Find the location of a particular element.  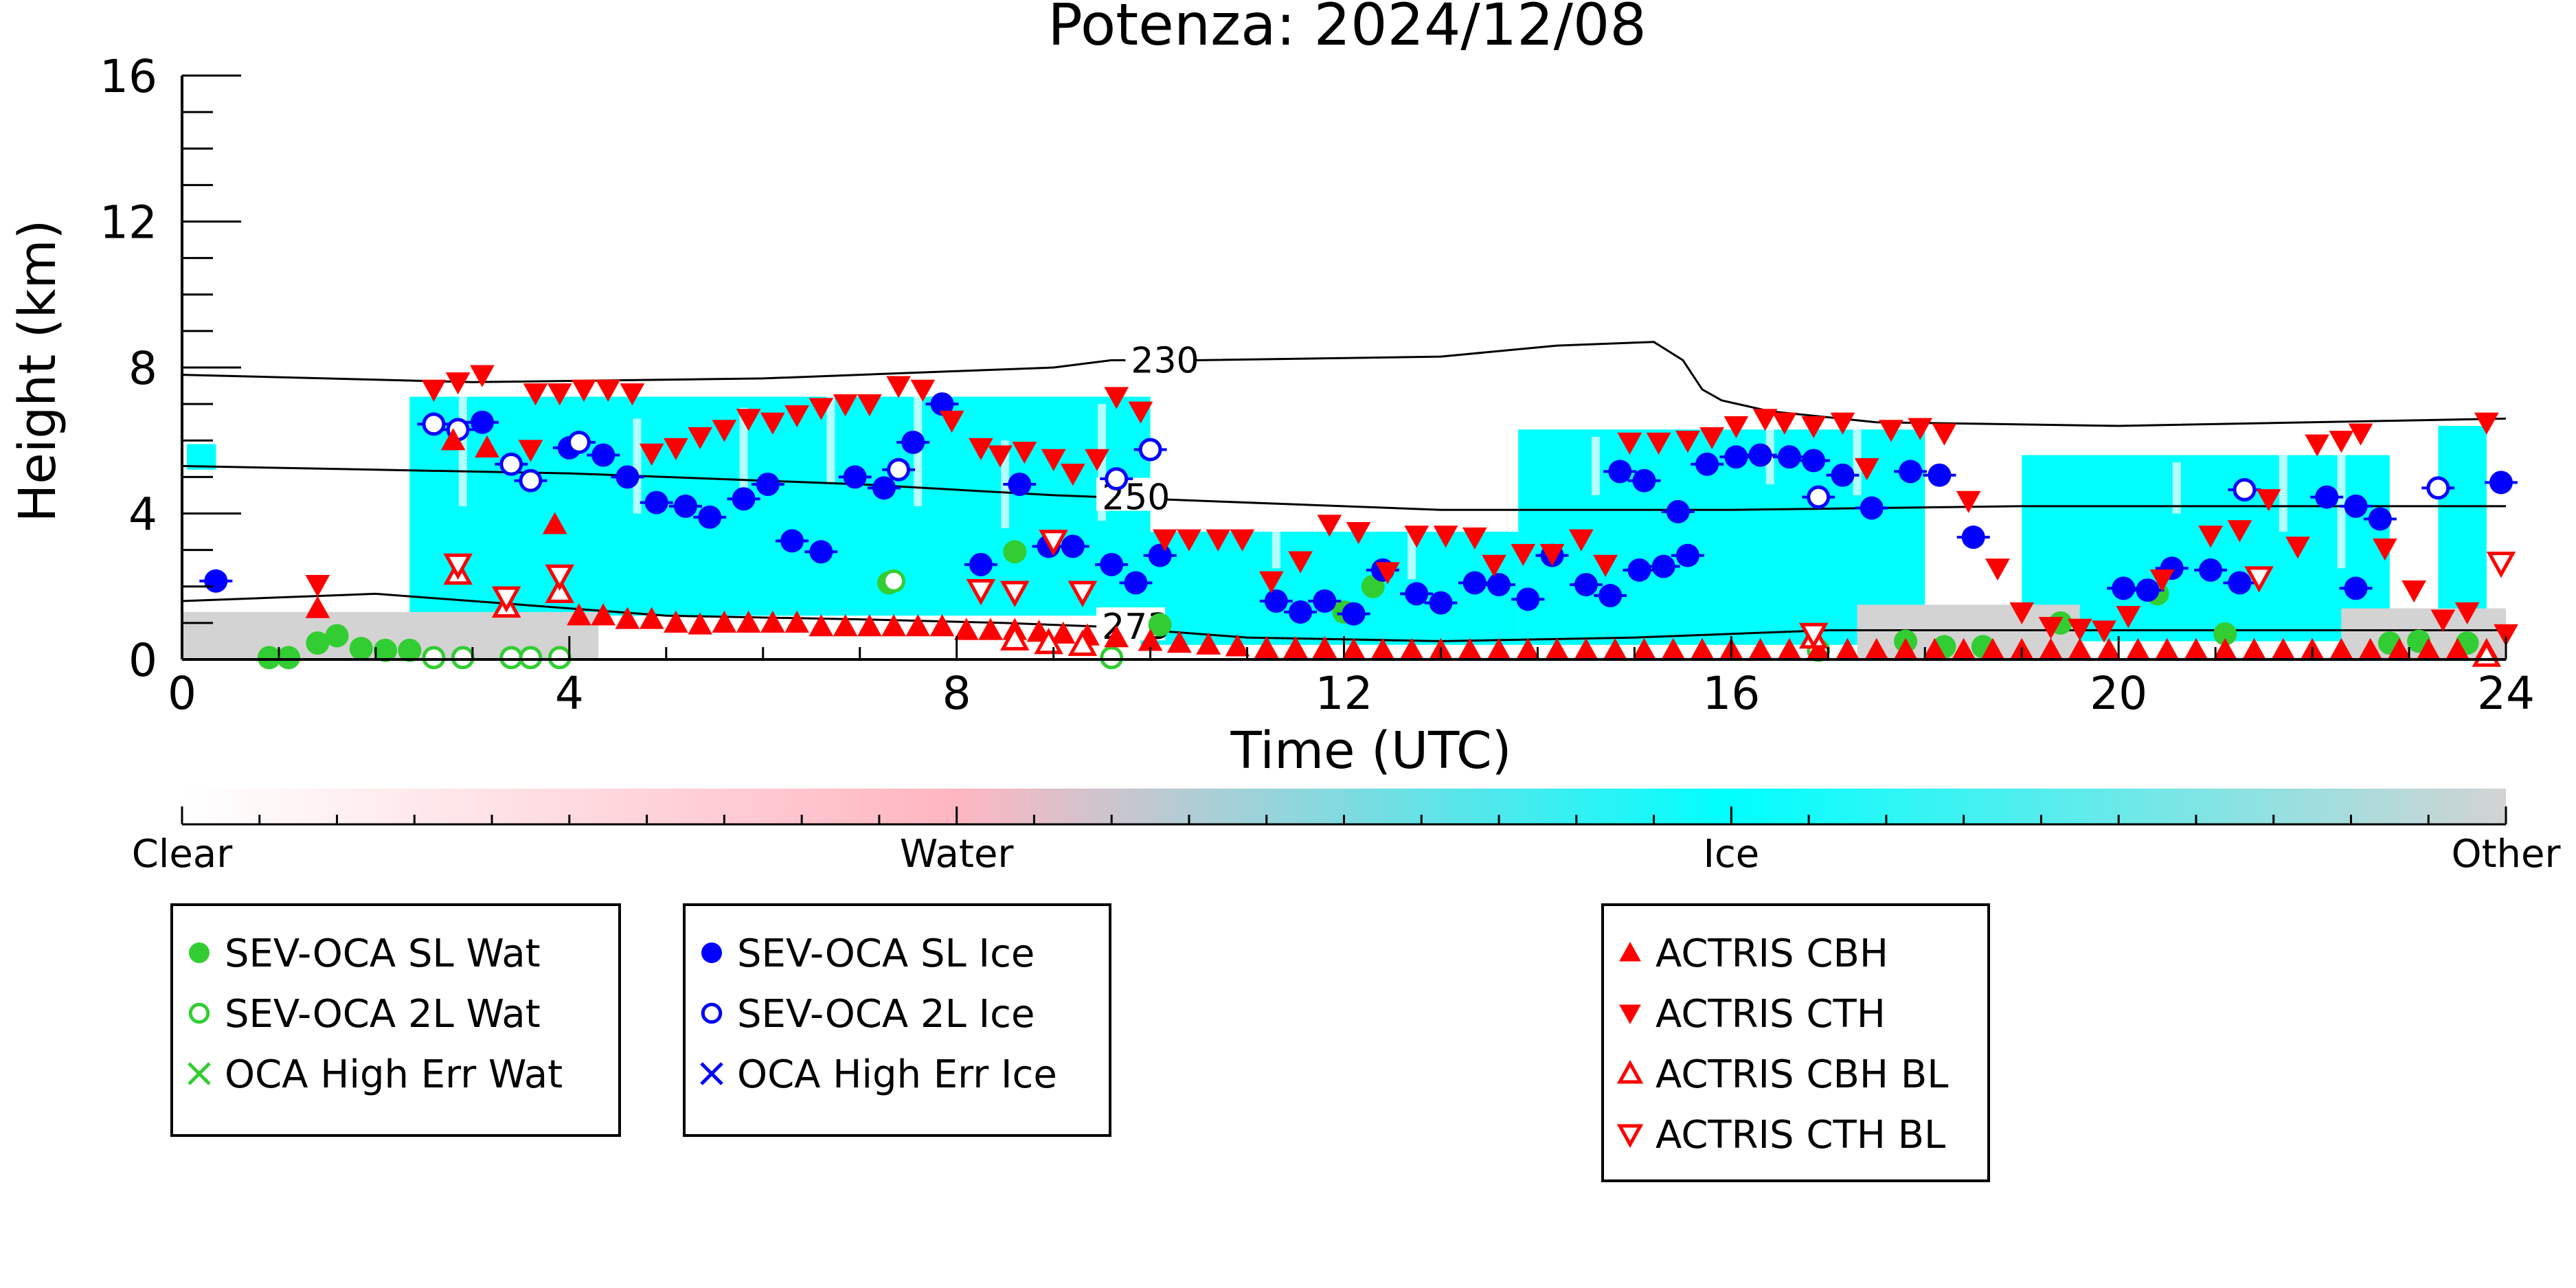

ice-cloud-morning is located at coordinates (780, 506).